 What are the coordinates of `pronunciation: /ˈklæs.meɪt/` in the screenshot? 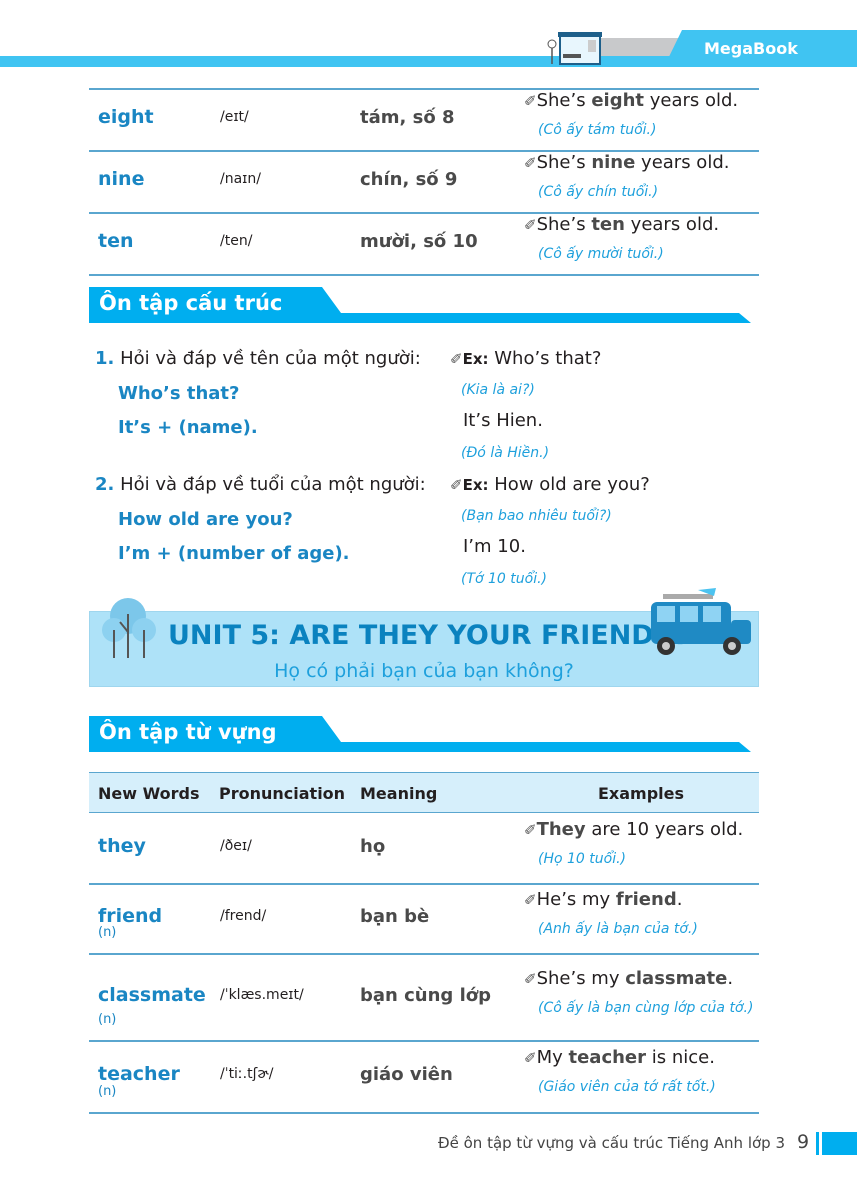 It's located at (262, 994).